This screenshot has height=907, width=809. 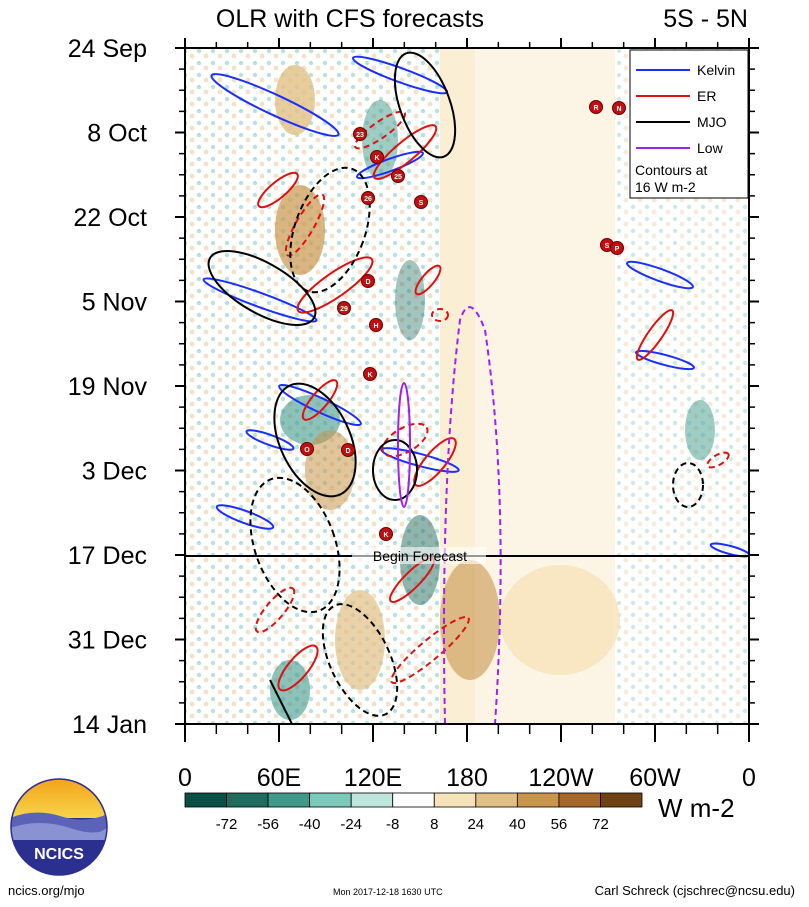 What do you see at coordinates (392, 824) in the screenshot?
I see `colorbar-tick-label: -8` at bounding box center [392, 824].